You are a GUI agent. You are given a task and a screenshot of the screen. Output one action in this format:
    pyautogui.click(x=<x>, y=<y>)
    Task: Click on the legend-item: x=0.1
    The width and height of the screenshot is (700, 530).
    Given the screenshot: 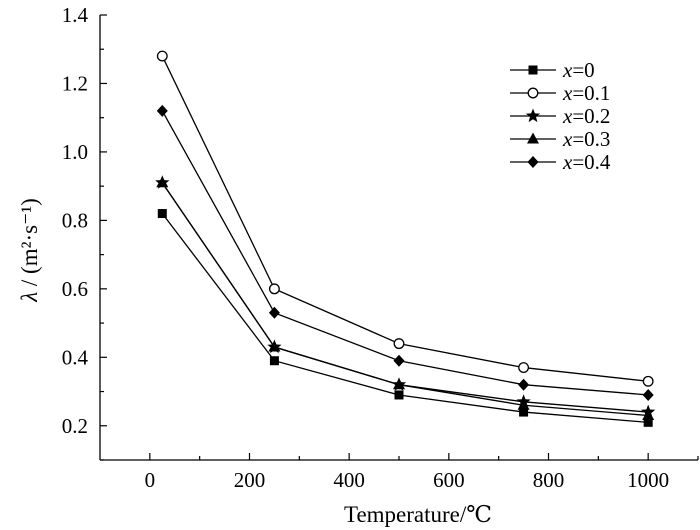 What is the action you would take?
    pyautogui.click(x=560, y=93)
    